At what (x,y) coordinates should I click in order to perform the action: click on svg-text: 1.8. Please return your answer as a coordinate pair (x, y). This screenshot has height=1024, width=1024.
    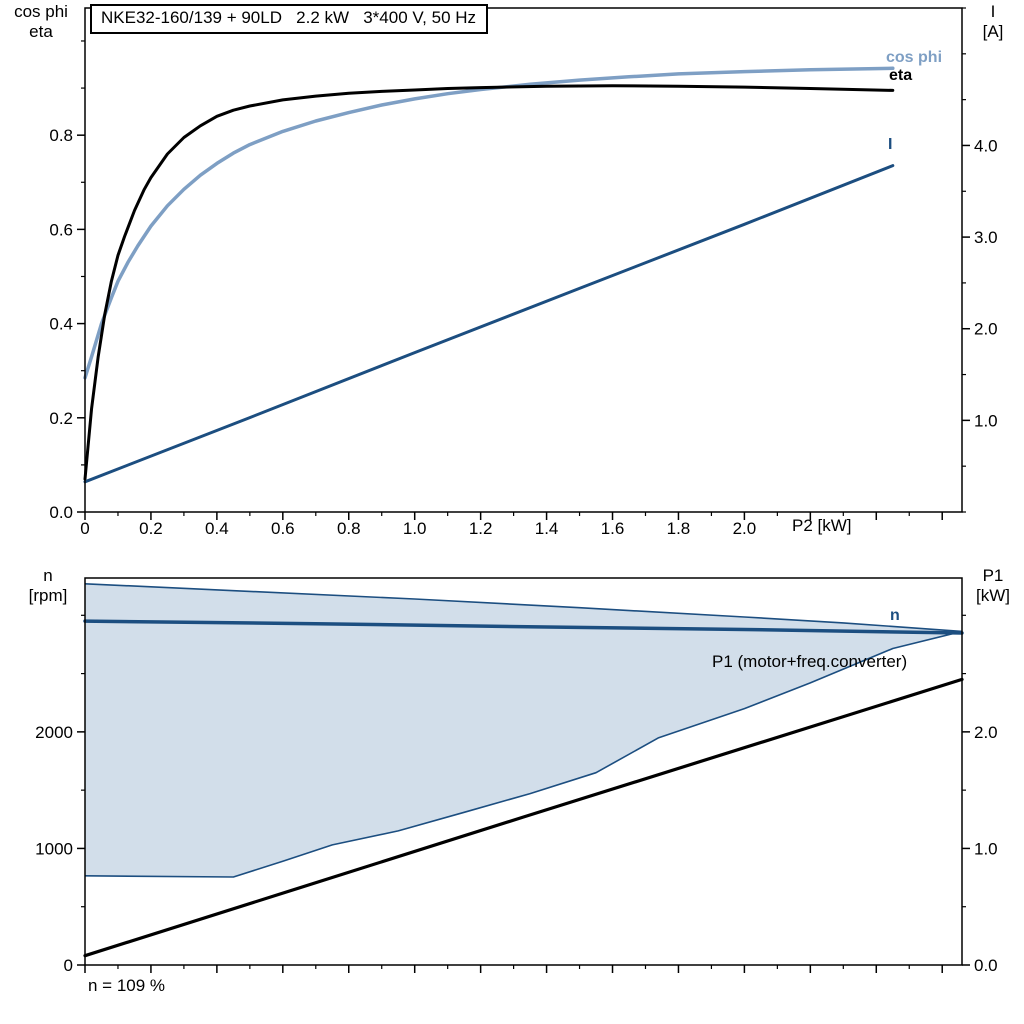
    Looking at the image, I should click on (679, 528).